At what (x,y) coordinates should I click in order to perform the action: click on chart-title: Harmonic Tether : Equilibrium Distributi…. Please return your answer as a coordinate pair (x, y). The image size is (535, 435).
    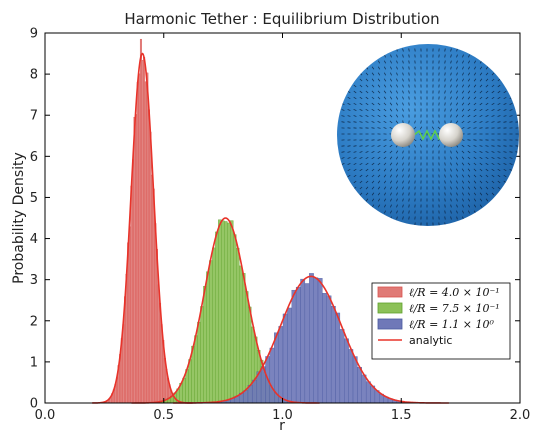
    Looking at the image, I should click on (281, 19).